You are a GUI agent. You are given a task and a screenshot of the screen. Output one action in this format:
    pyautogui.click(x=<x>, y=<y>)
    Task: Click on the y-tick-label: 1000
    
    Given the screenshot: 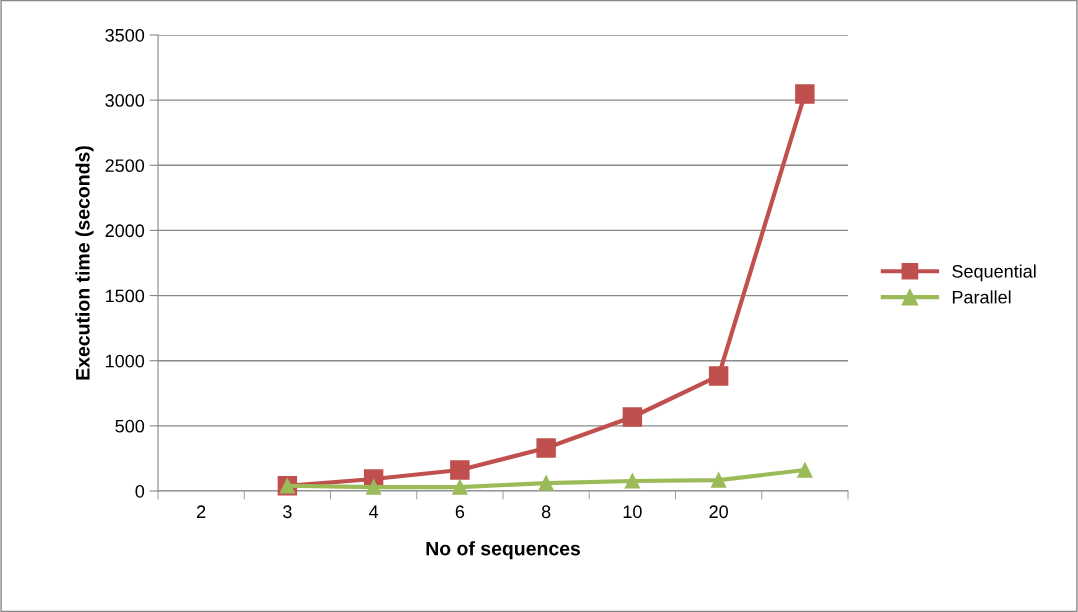 What is the action you would take?
    pyautogui.click(x=125, y=361)
    